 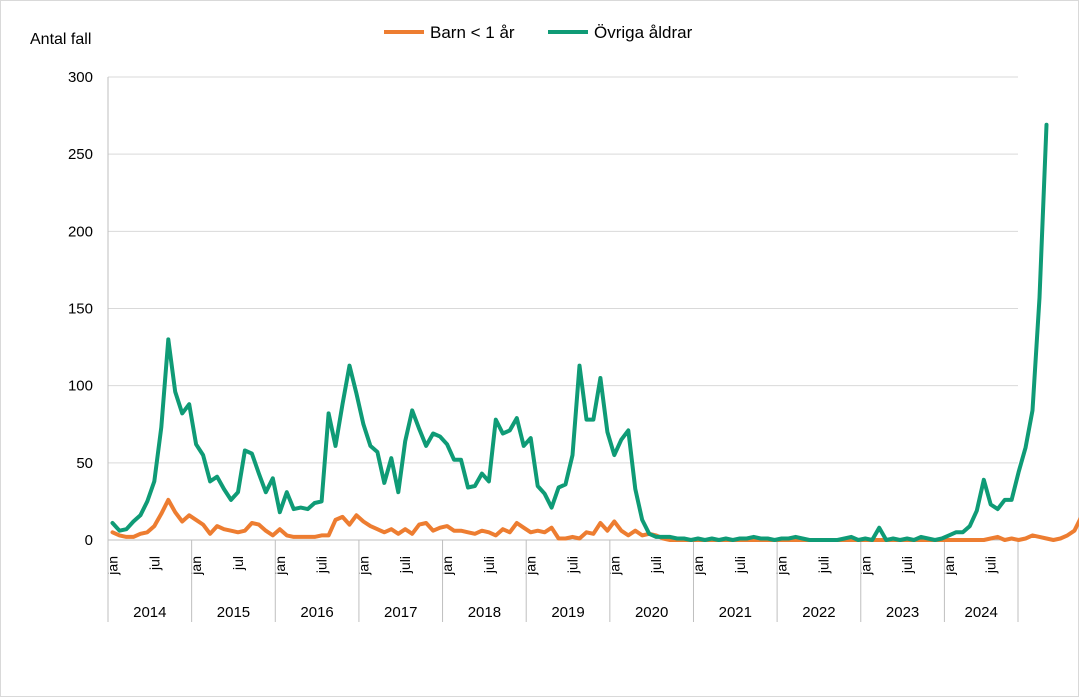 What do you see at coordinates (80, 77) in the screenshot?
I see `y-tick-label: 300` at bounding box center [80, 77].